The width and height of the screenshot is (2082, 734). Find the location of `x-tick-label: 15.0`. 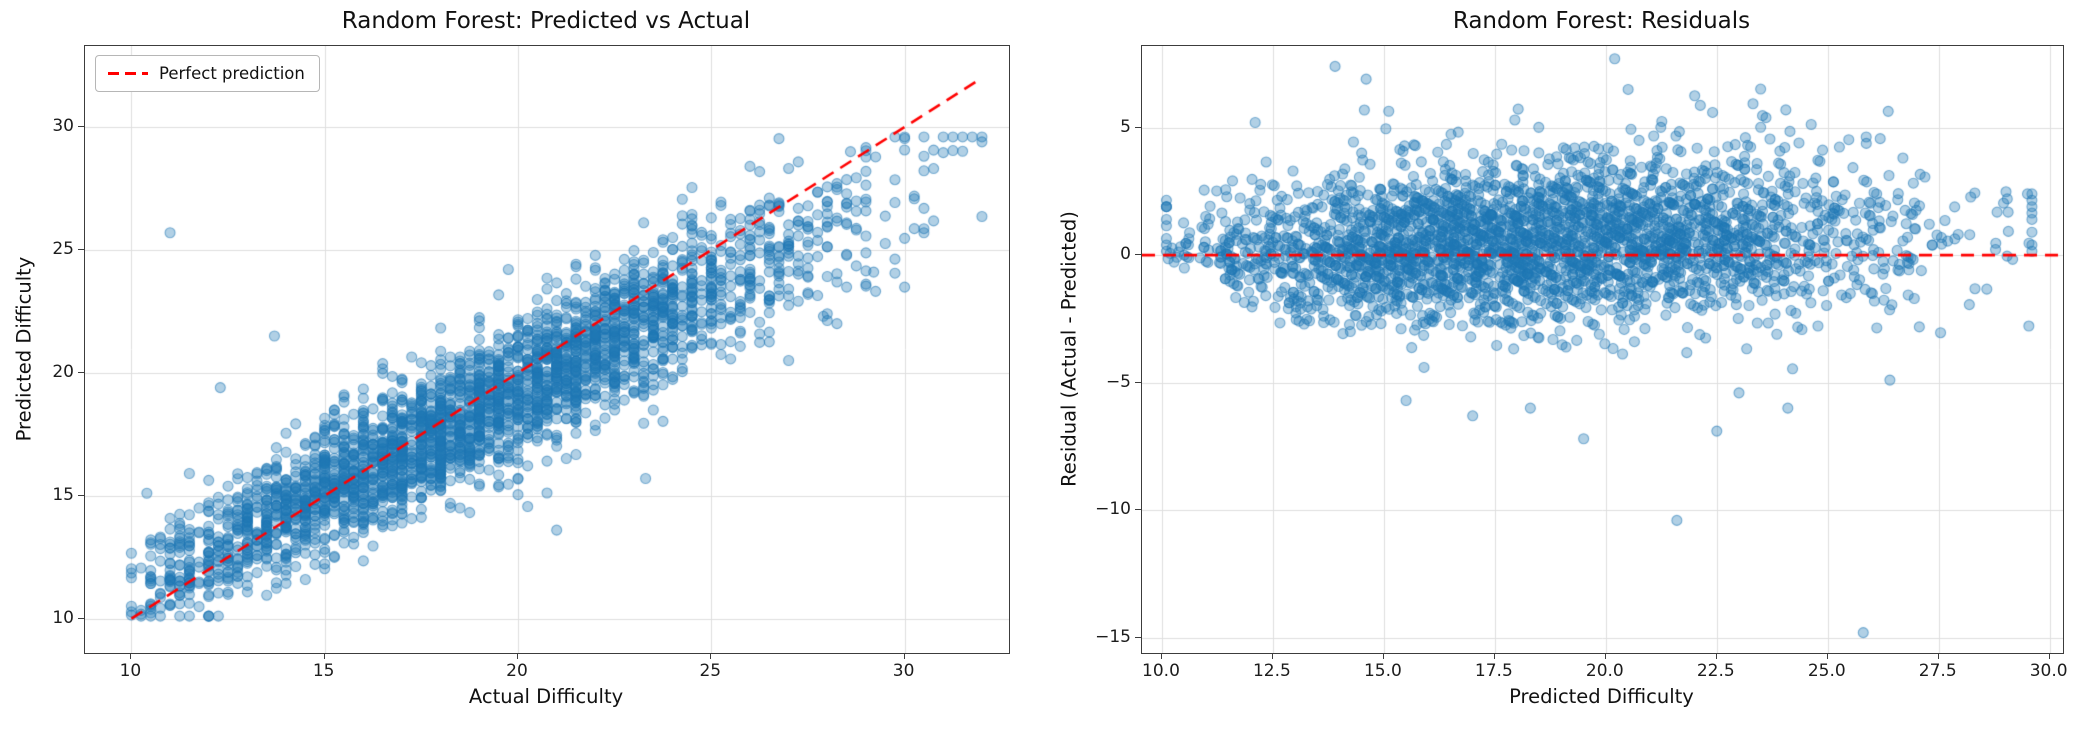

x-tick-label: 15.0 is located at coordinates (1382, 671).